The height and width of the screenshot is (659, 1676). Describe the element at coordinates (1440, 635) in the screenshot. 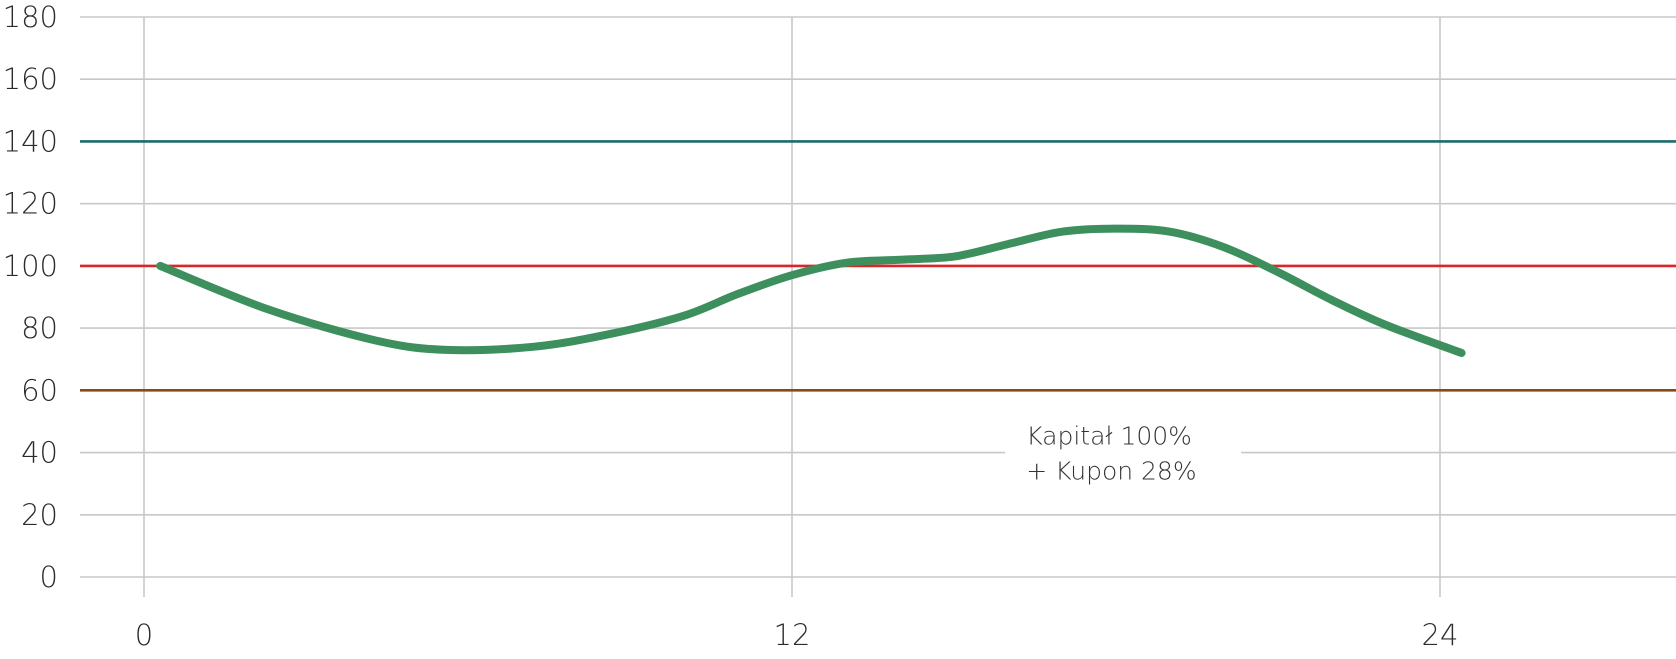

I see `x-tick-label-24: 24` at that location.